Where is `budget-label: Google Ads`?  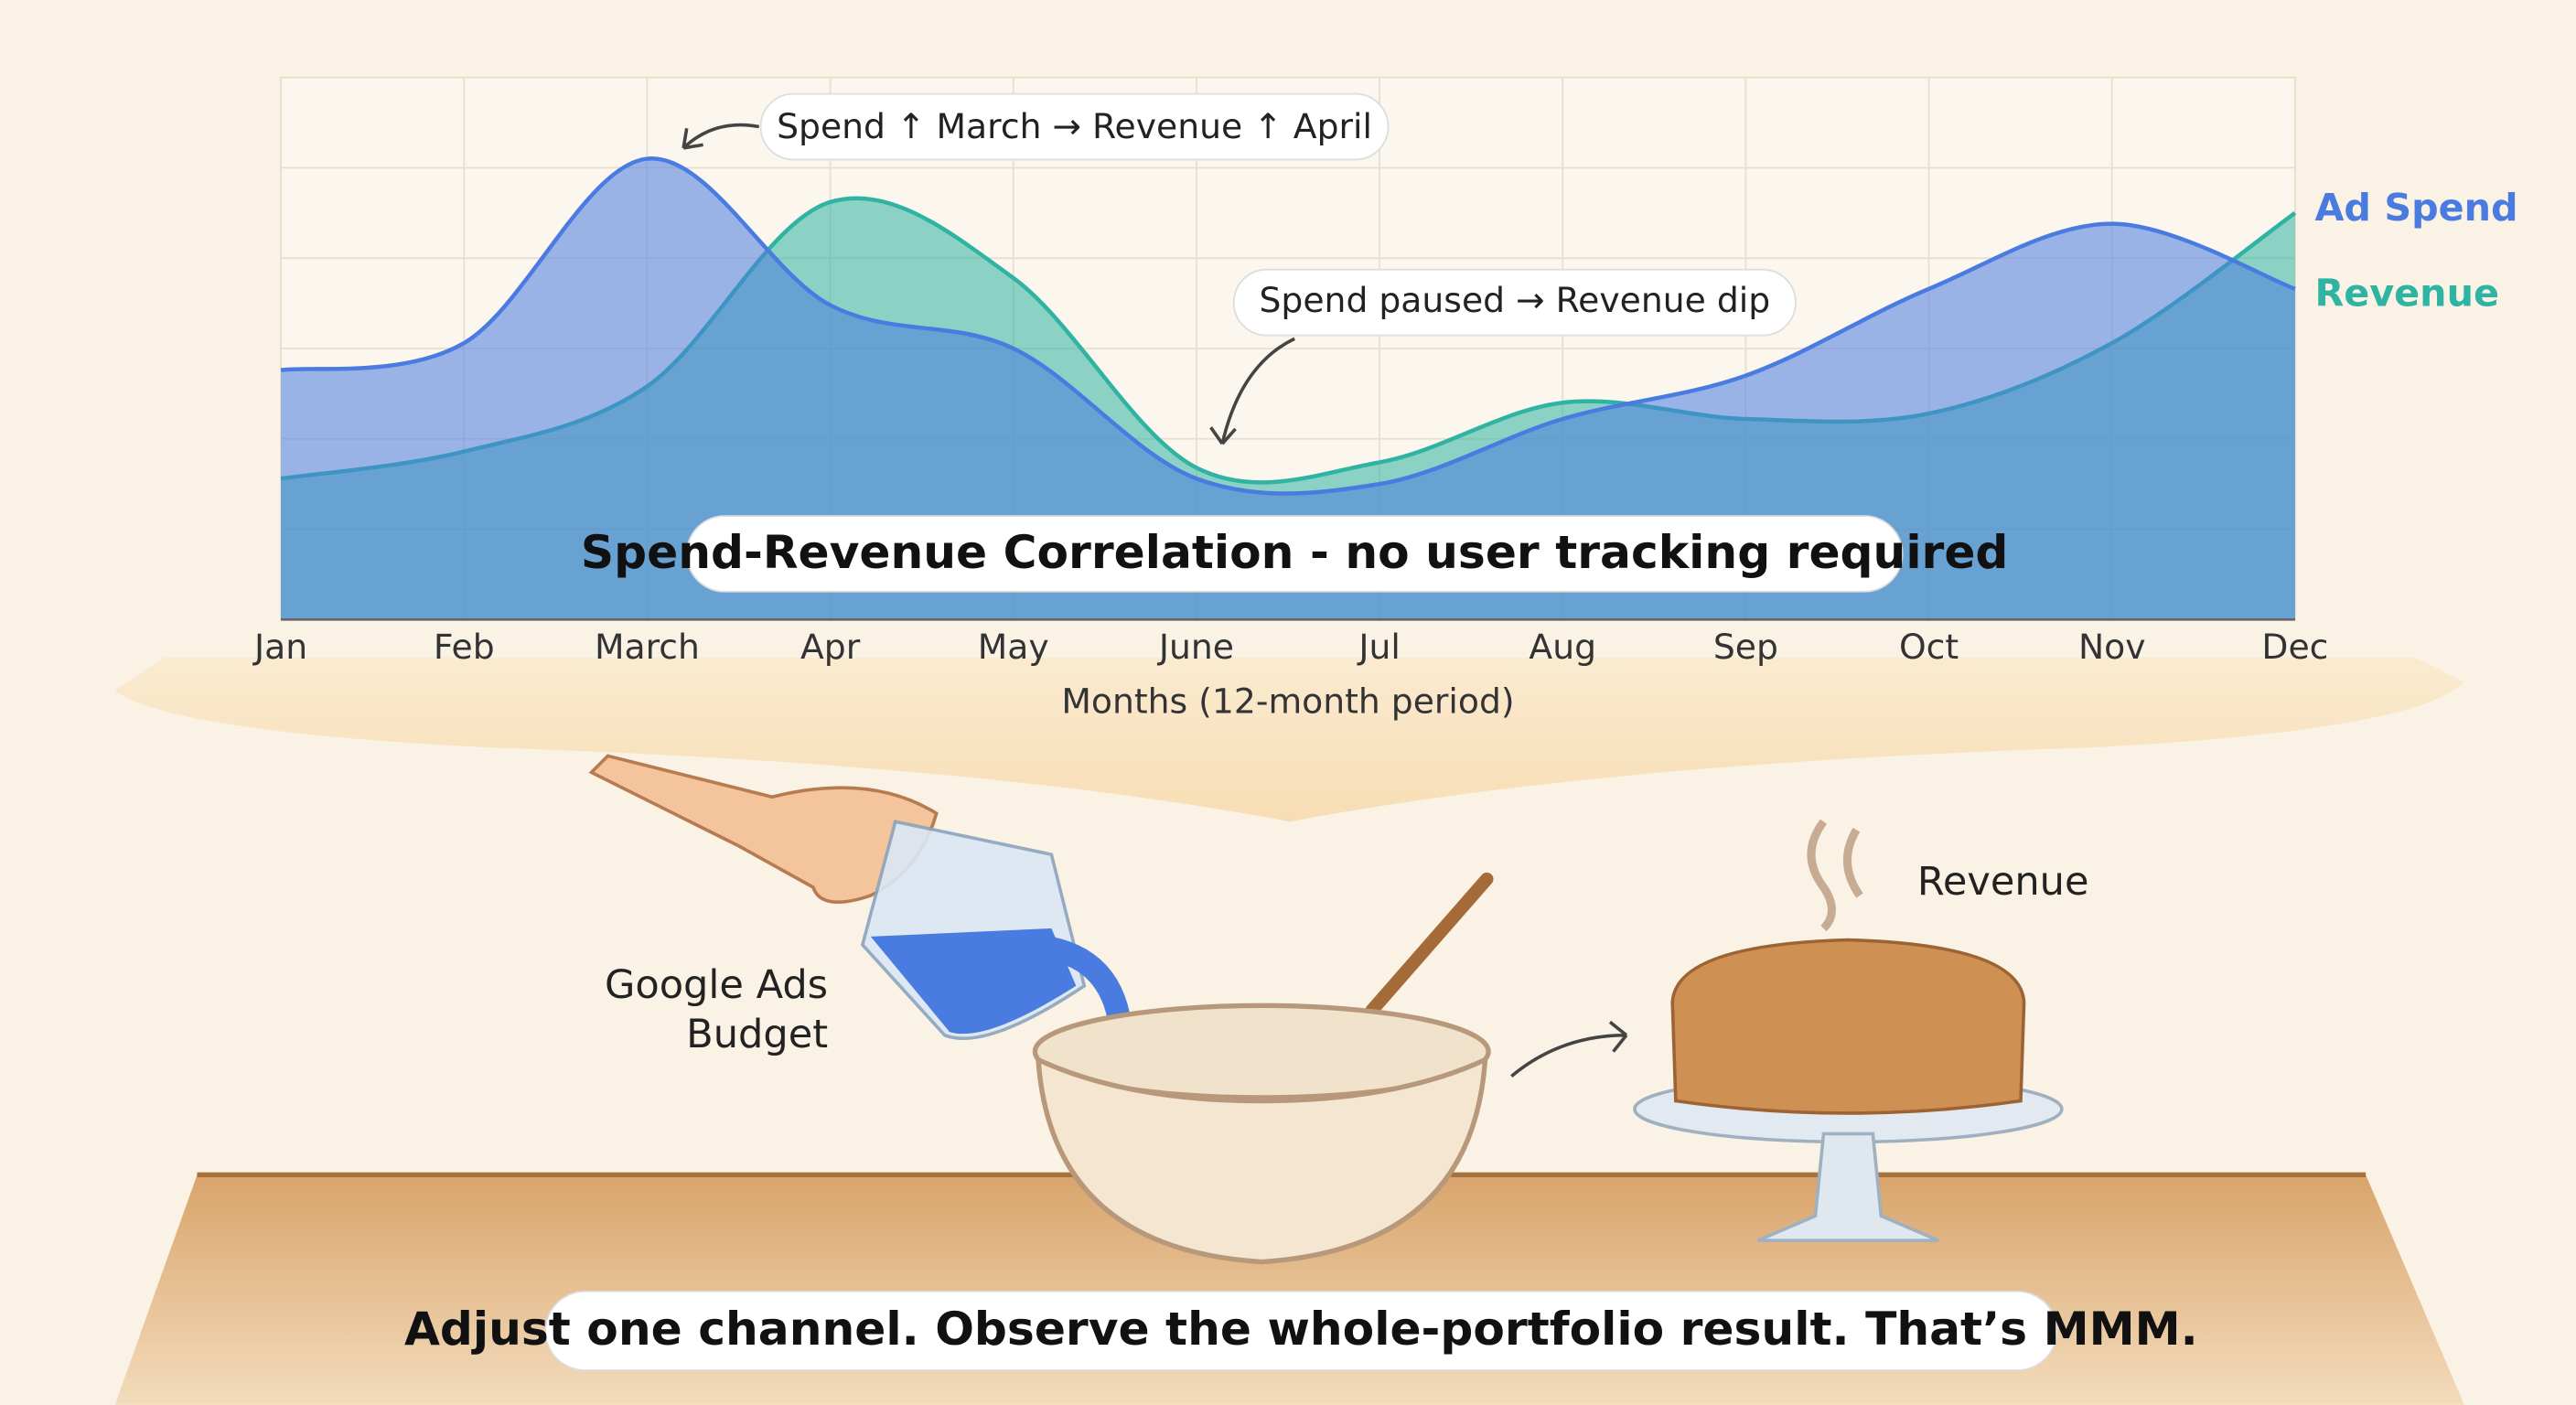 budget-label: Google Ads is located at coordinates (716, 985).